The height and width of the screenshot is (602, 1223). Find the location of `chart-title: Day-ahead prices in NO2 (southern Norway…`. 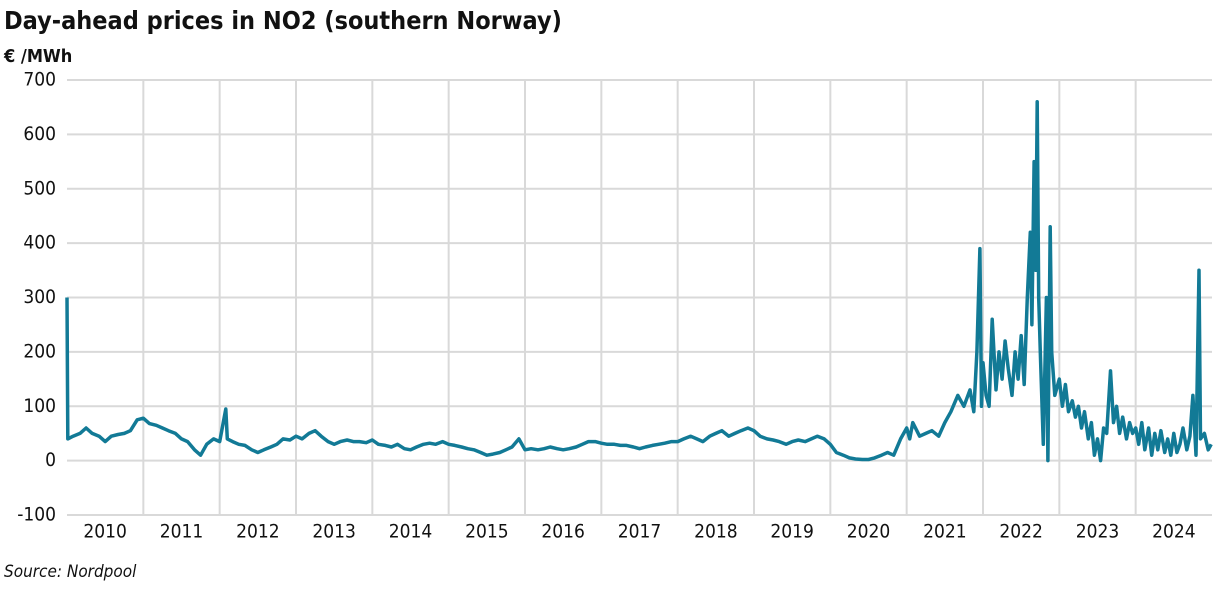

chart-title: Day-ahead prices in NO2 (southern Norway… is located at coordinates (283, 20).